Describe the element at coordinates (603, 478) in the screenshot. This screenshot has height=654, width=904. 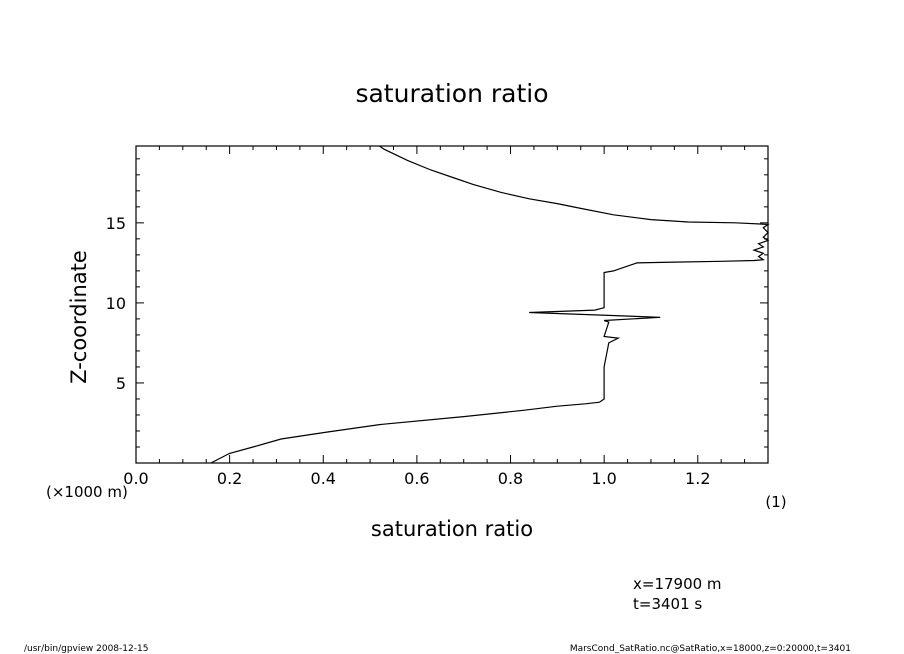
I see `x-tick-label: 1.0` at that location.